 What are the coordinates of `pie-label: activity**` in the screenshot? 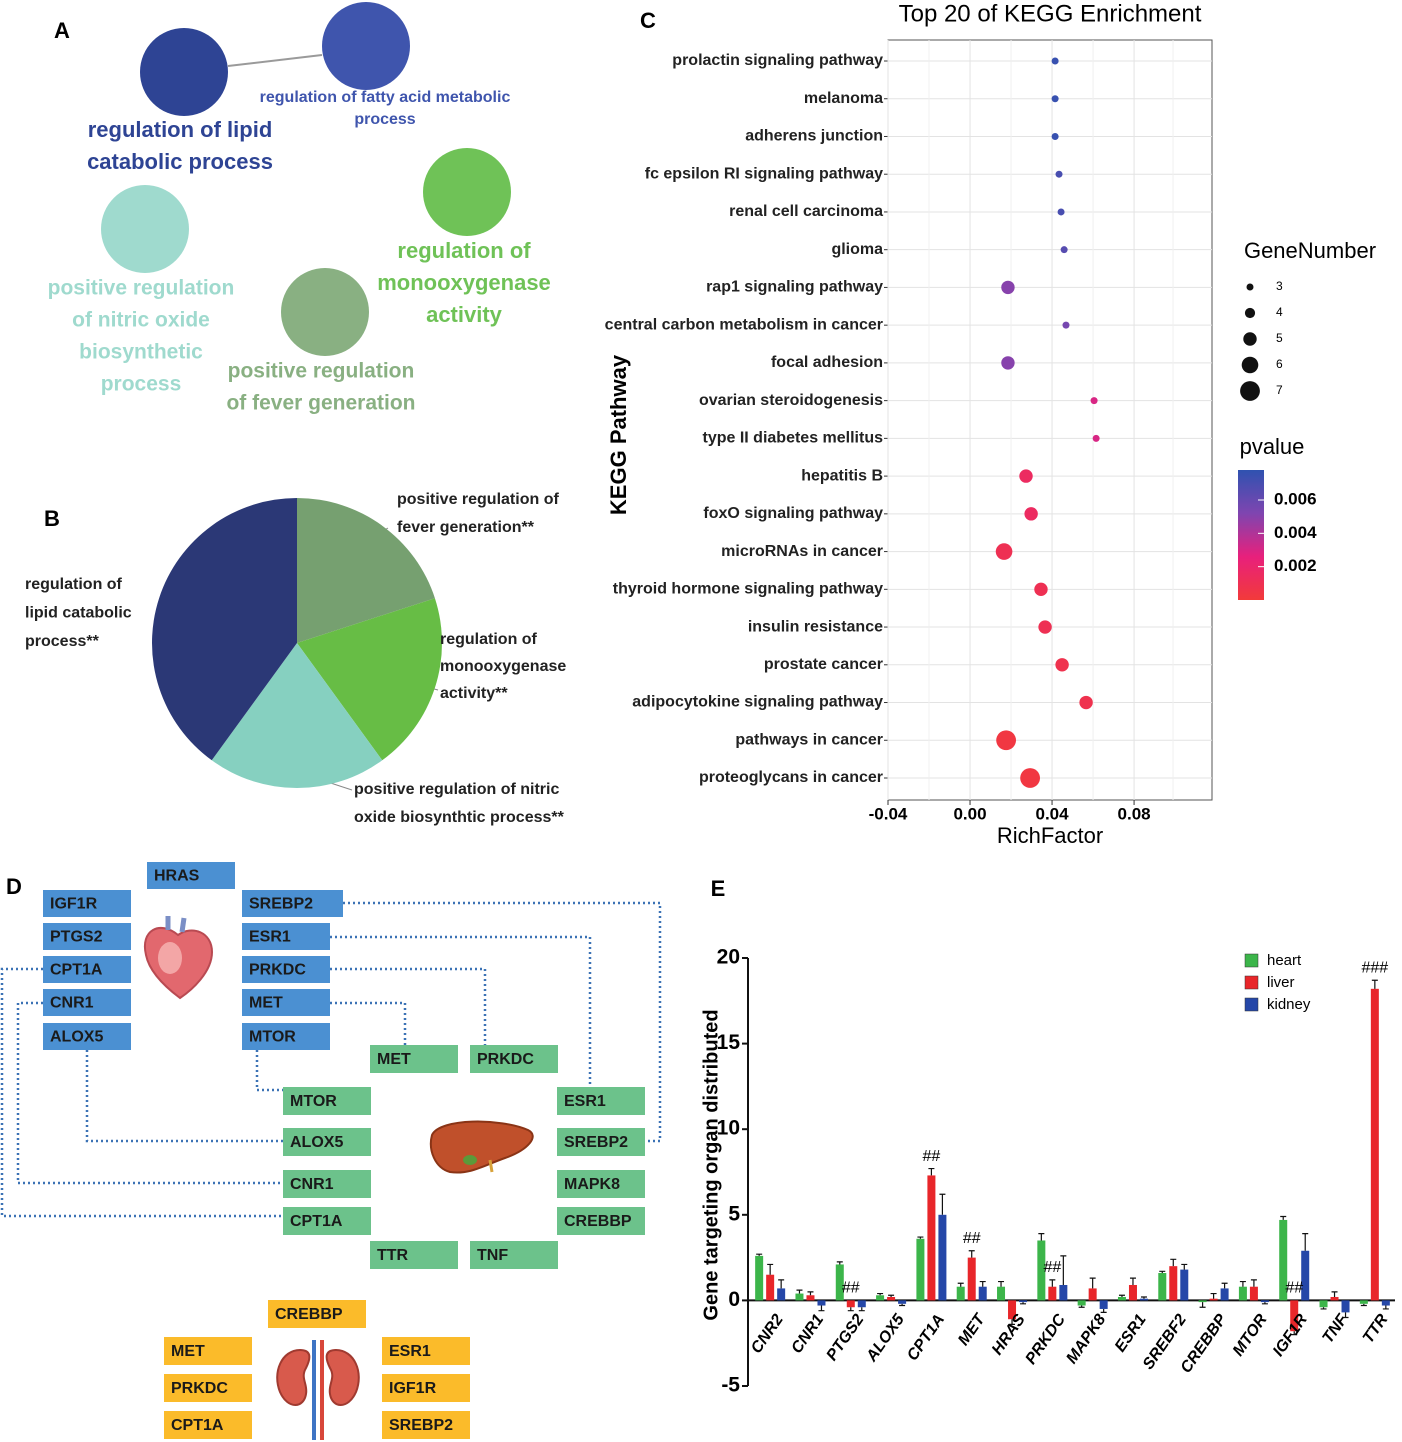 It's located at (474, 693).